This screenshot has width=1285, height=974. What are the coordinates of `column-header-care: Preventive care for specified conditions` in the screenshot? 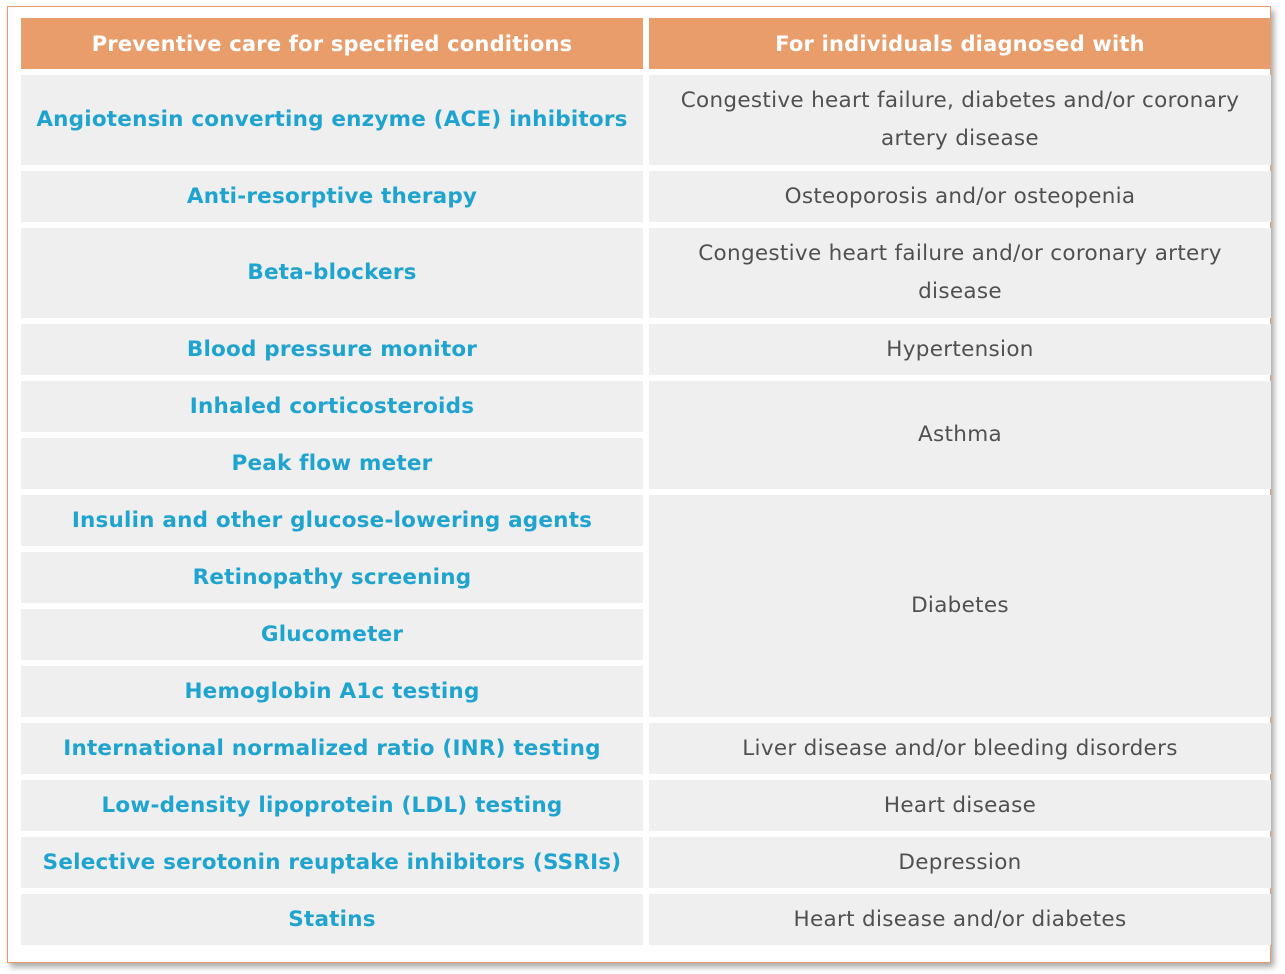 It's located at (332, 43).